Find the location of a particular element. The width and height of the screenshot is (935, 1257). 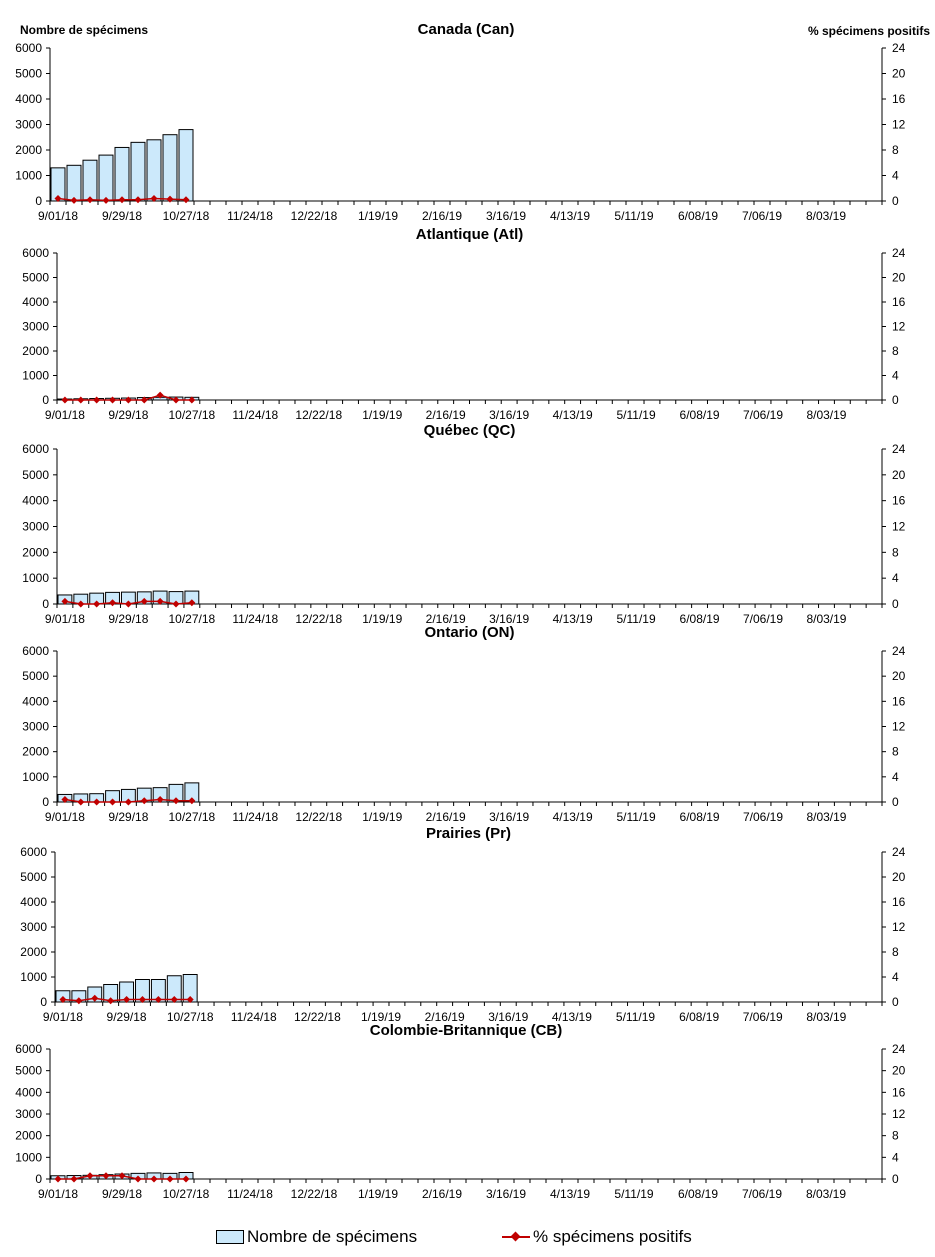

x-tick-label: 9/01/18 is located at coordinates (65, 415).